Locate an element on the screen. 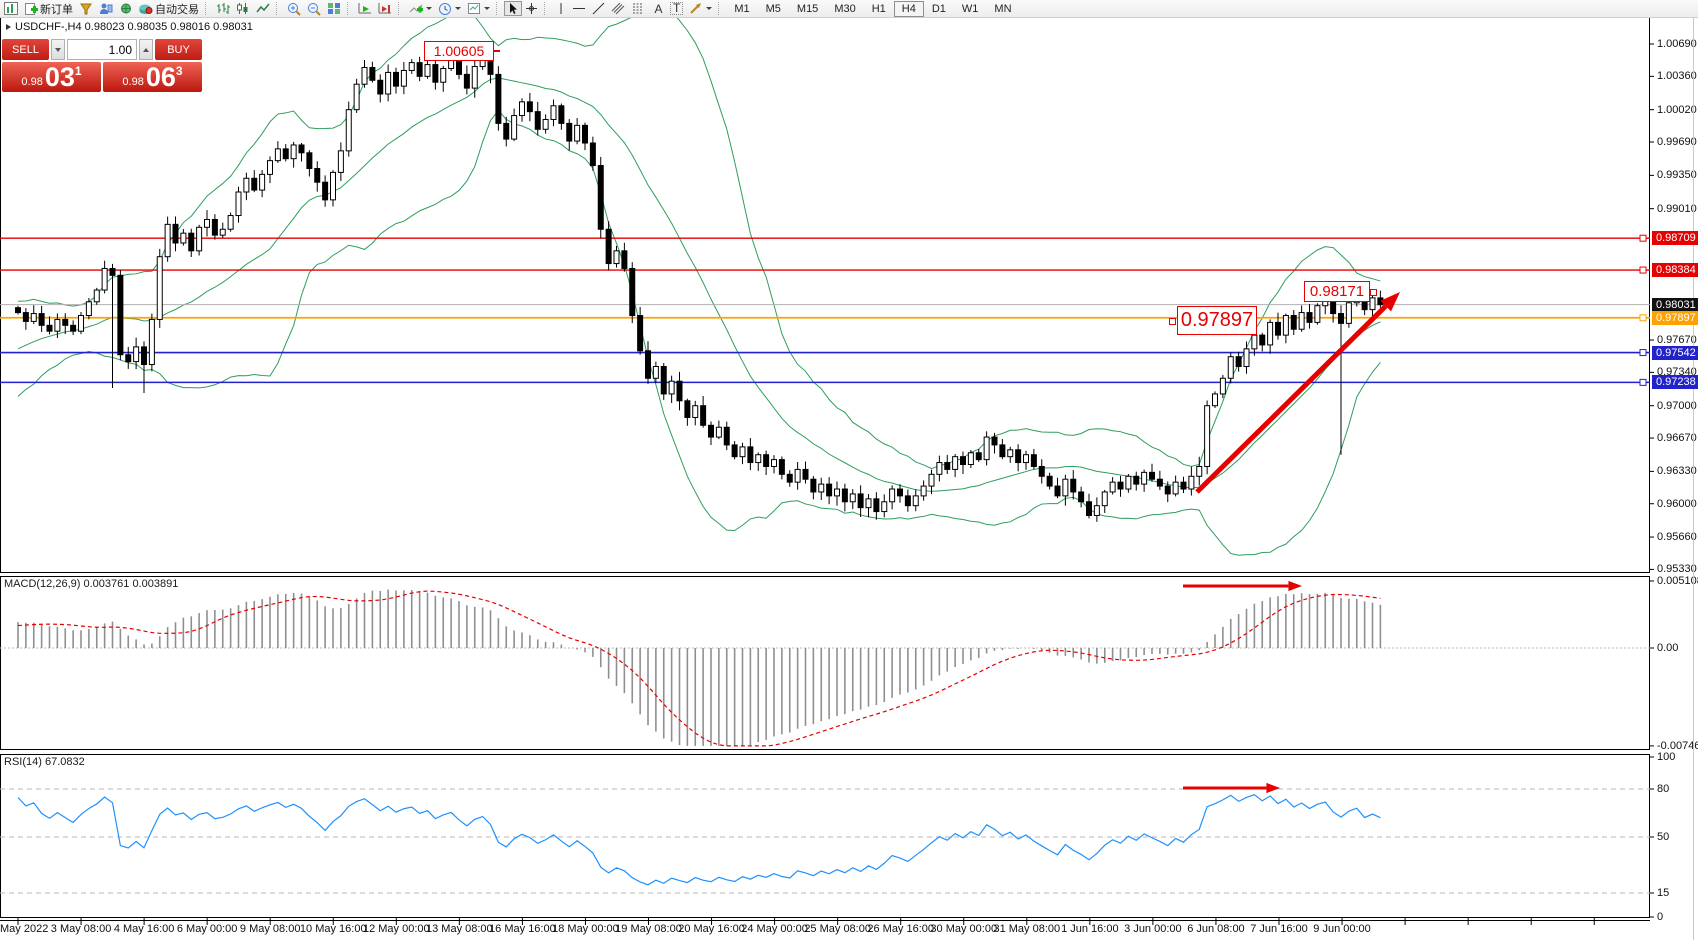  date-axis-label: 26 May 16:00 is located at coordinates (901, 929).